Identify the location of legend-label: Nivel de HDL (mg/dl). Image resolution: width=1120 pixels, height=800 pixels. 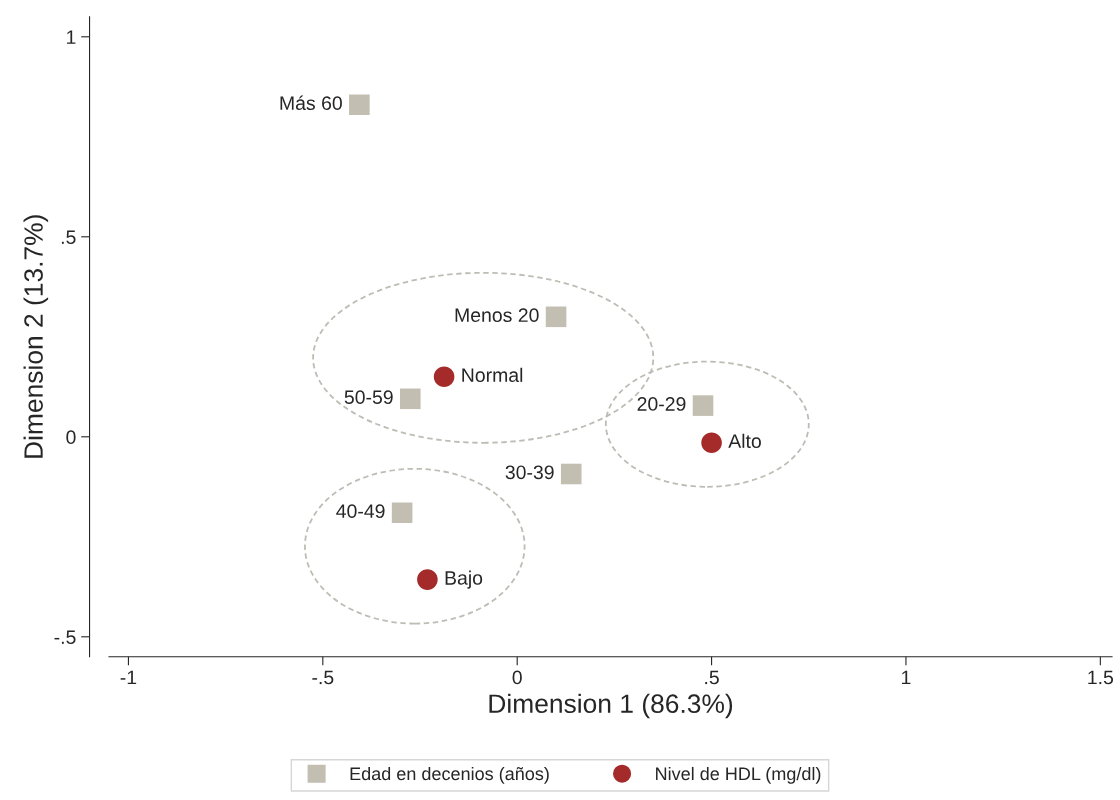
(738, 775).